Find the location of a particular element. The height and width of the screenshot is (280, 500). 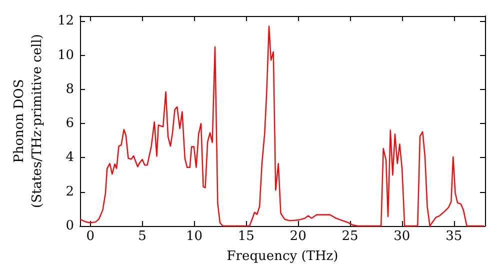

x-tick-label: 5 is located at coordinates (142, 236).